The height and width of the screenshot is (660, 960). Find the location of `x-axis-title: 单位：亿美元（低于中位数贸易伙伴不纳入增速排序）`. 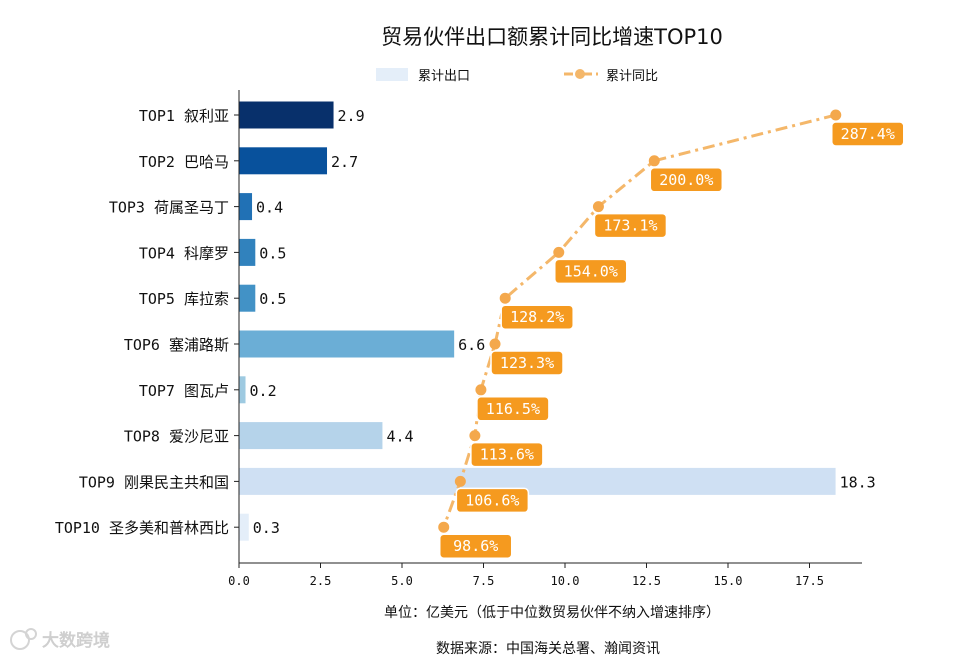

x-axis-title: 单位：亿美元（低于中位数贸易伙伴不纳入增速排序） is located at coordinates (552, 613).